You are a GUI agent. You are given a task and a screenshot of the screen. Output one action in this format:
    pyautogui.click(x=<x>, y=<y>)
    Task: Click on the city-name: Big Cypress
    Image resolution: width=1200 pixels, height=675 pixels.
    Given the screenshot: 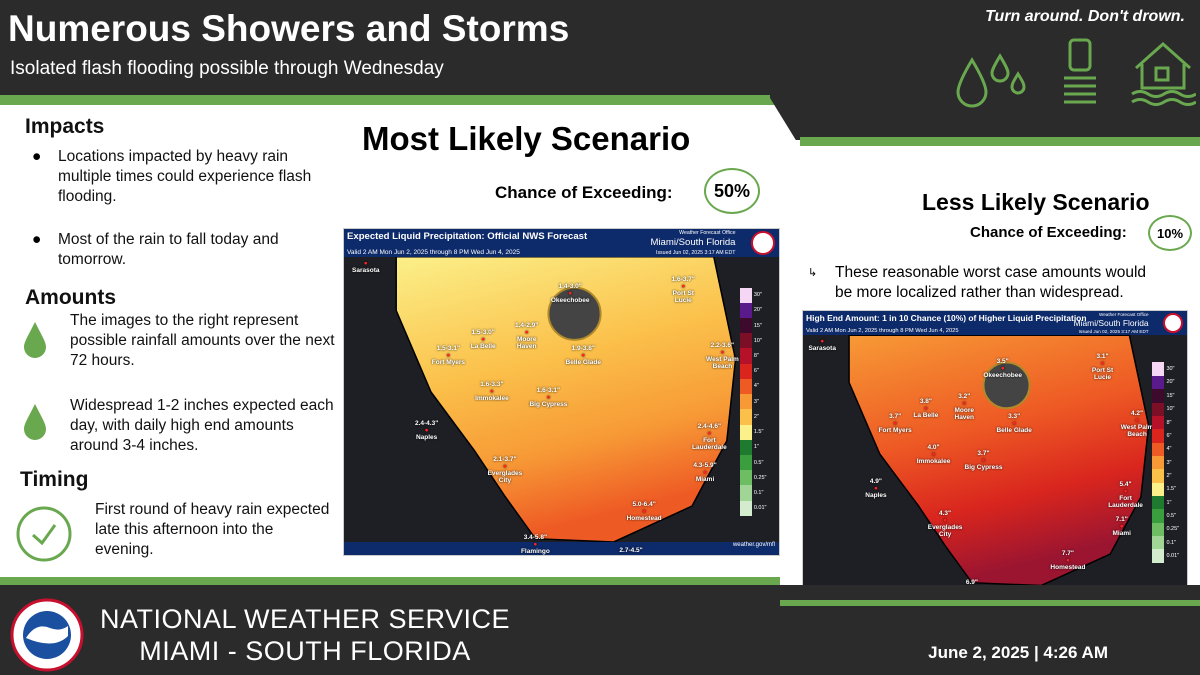 What is the action you would take?
    pyautogui.click(x=983, y=467)
    